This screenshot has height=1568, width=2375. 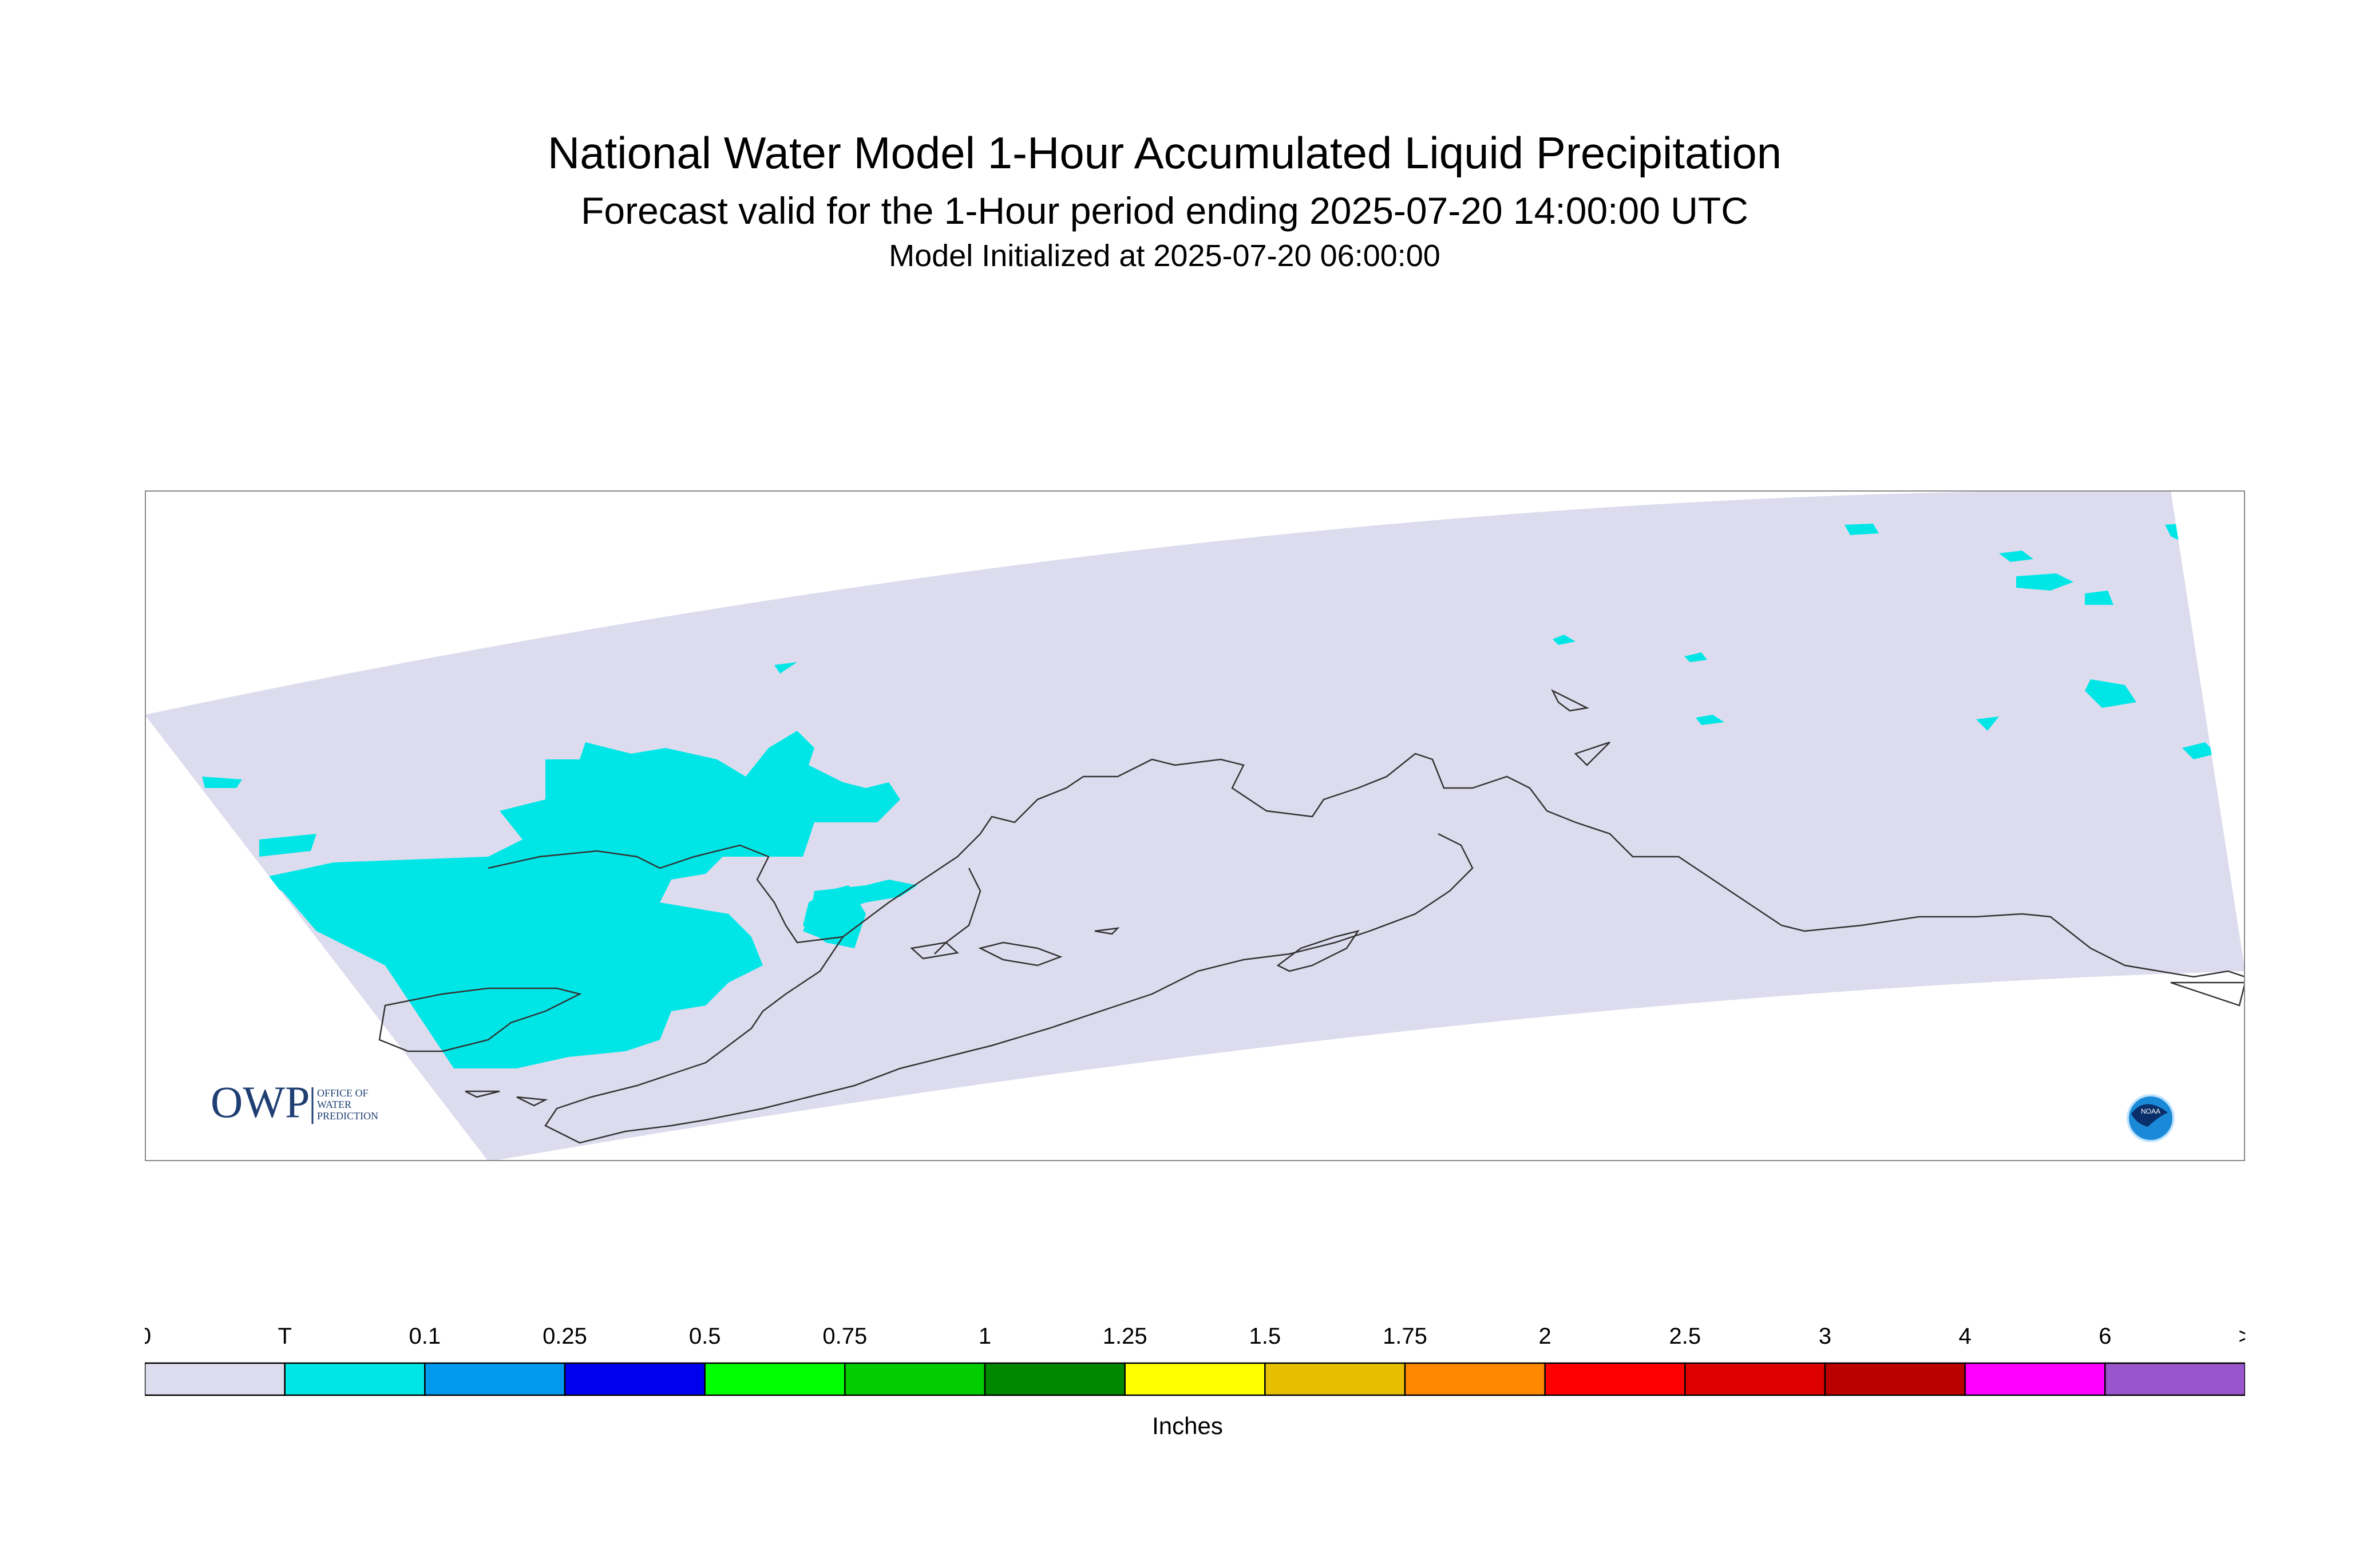 What do you see at coordinates (2242, 1336) in the screenshot?
I see `legend-tick-label: >` at bounding box center [2242, 1336].